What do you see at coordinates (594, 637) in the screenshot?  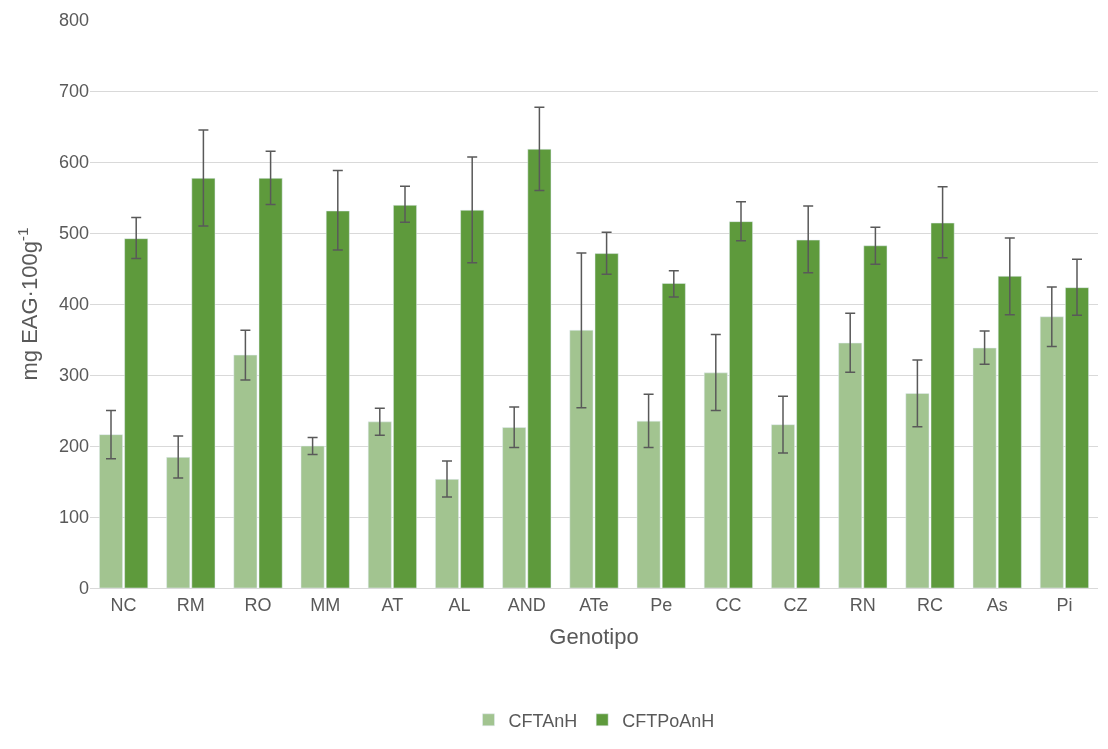 I see `x-axis-title: Genotipo` at bounding box center [594, 637].